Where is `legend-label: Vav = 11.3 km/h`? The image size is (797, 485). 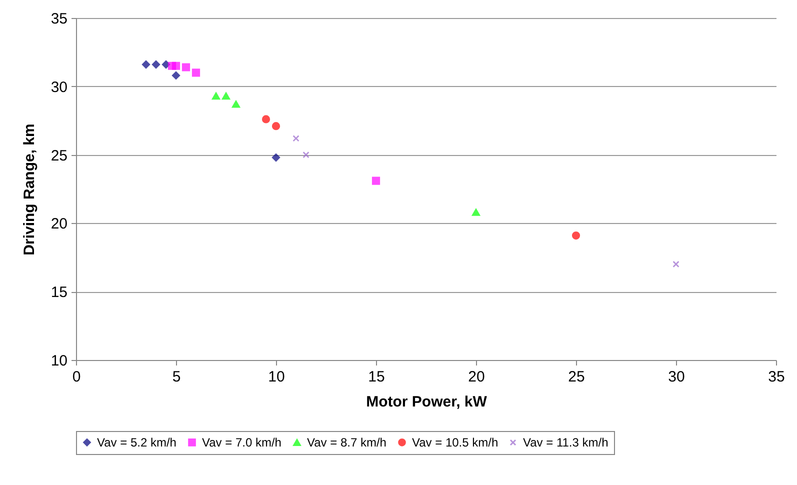
legend-label: Vav = 11.3 km/h is located at coordinates (565, 443).